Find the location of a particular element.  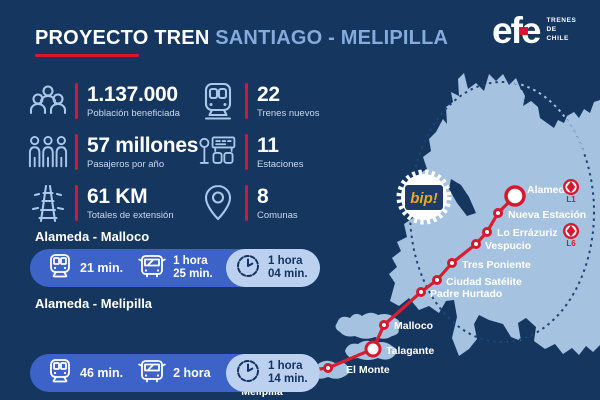

stat-label: Población beneficiada is located at coordinates (133, 113).